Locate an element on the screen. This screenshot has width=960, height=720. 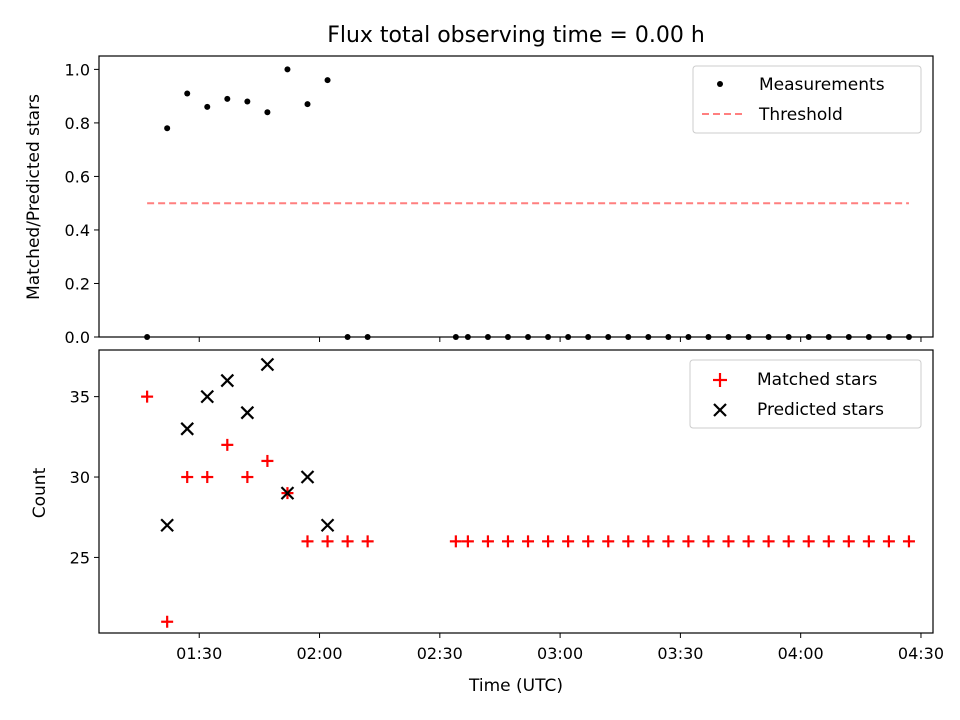
legend-measurements-label: Measurements is located at coordinates (822, 85).